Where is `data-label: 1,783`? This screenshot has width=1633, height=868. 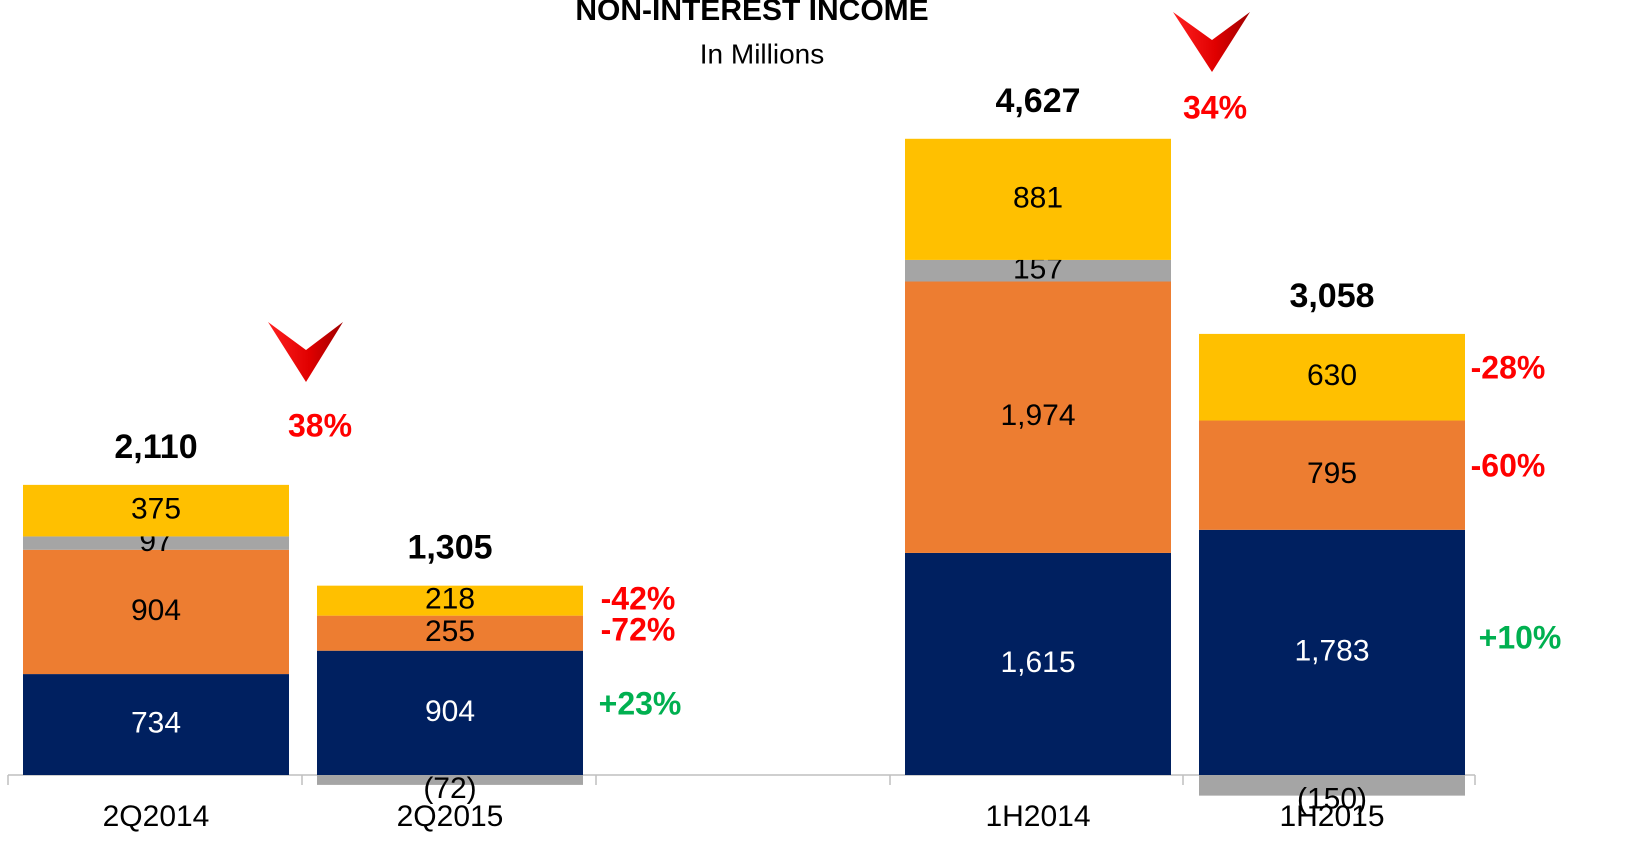 data-label: 1,783 is located at coordinates (1331, 650).